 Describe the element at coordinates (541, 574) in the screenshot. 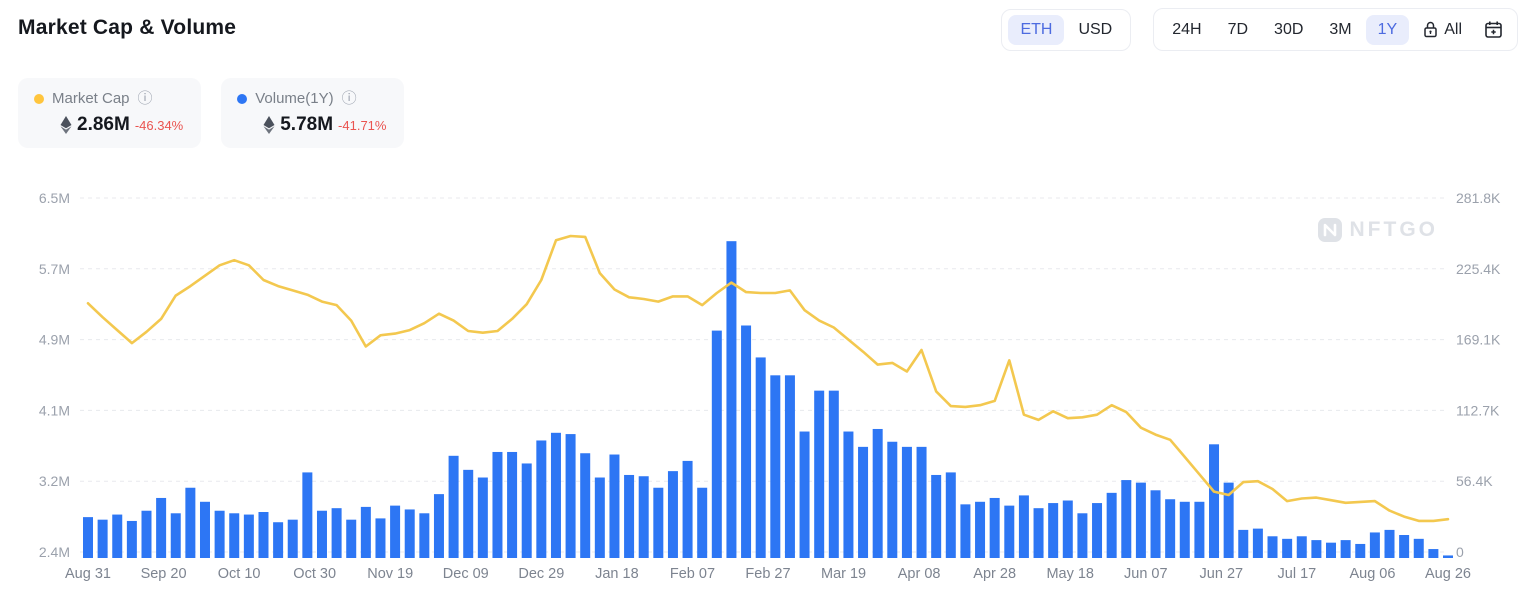

I see `svg-text: Dec 29` at that location.